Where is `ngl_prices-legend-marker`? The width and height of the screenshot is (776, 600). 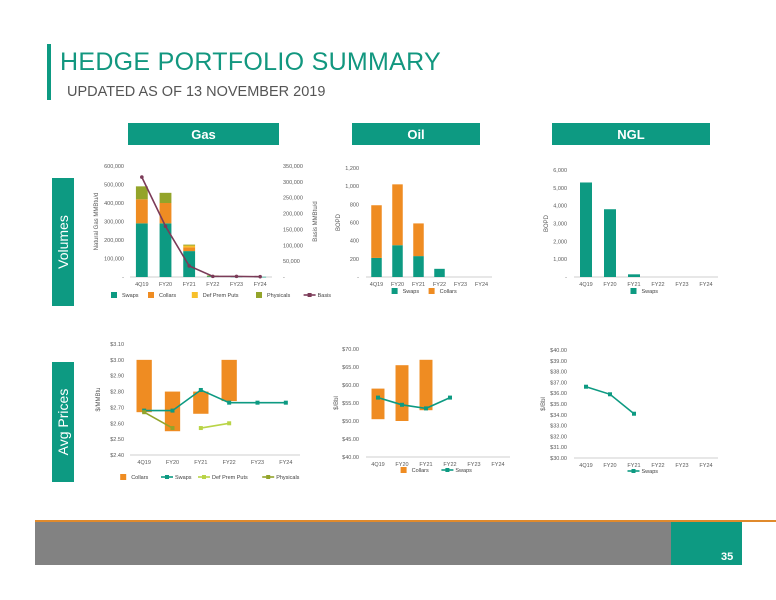 ngl_prices-legend-marker is located at coordinates (633, 471).